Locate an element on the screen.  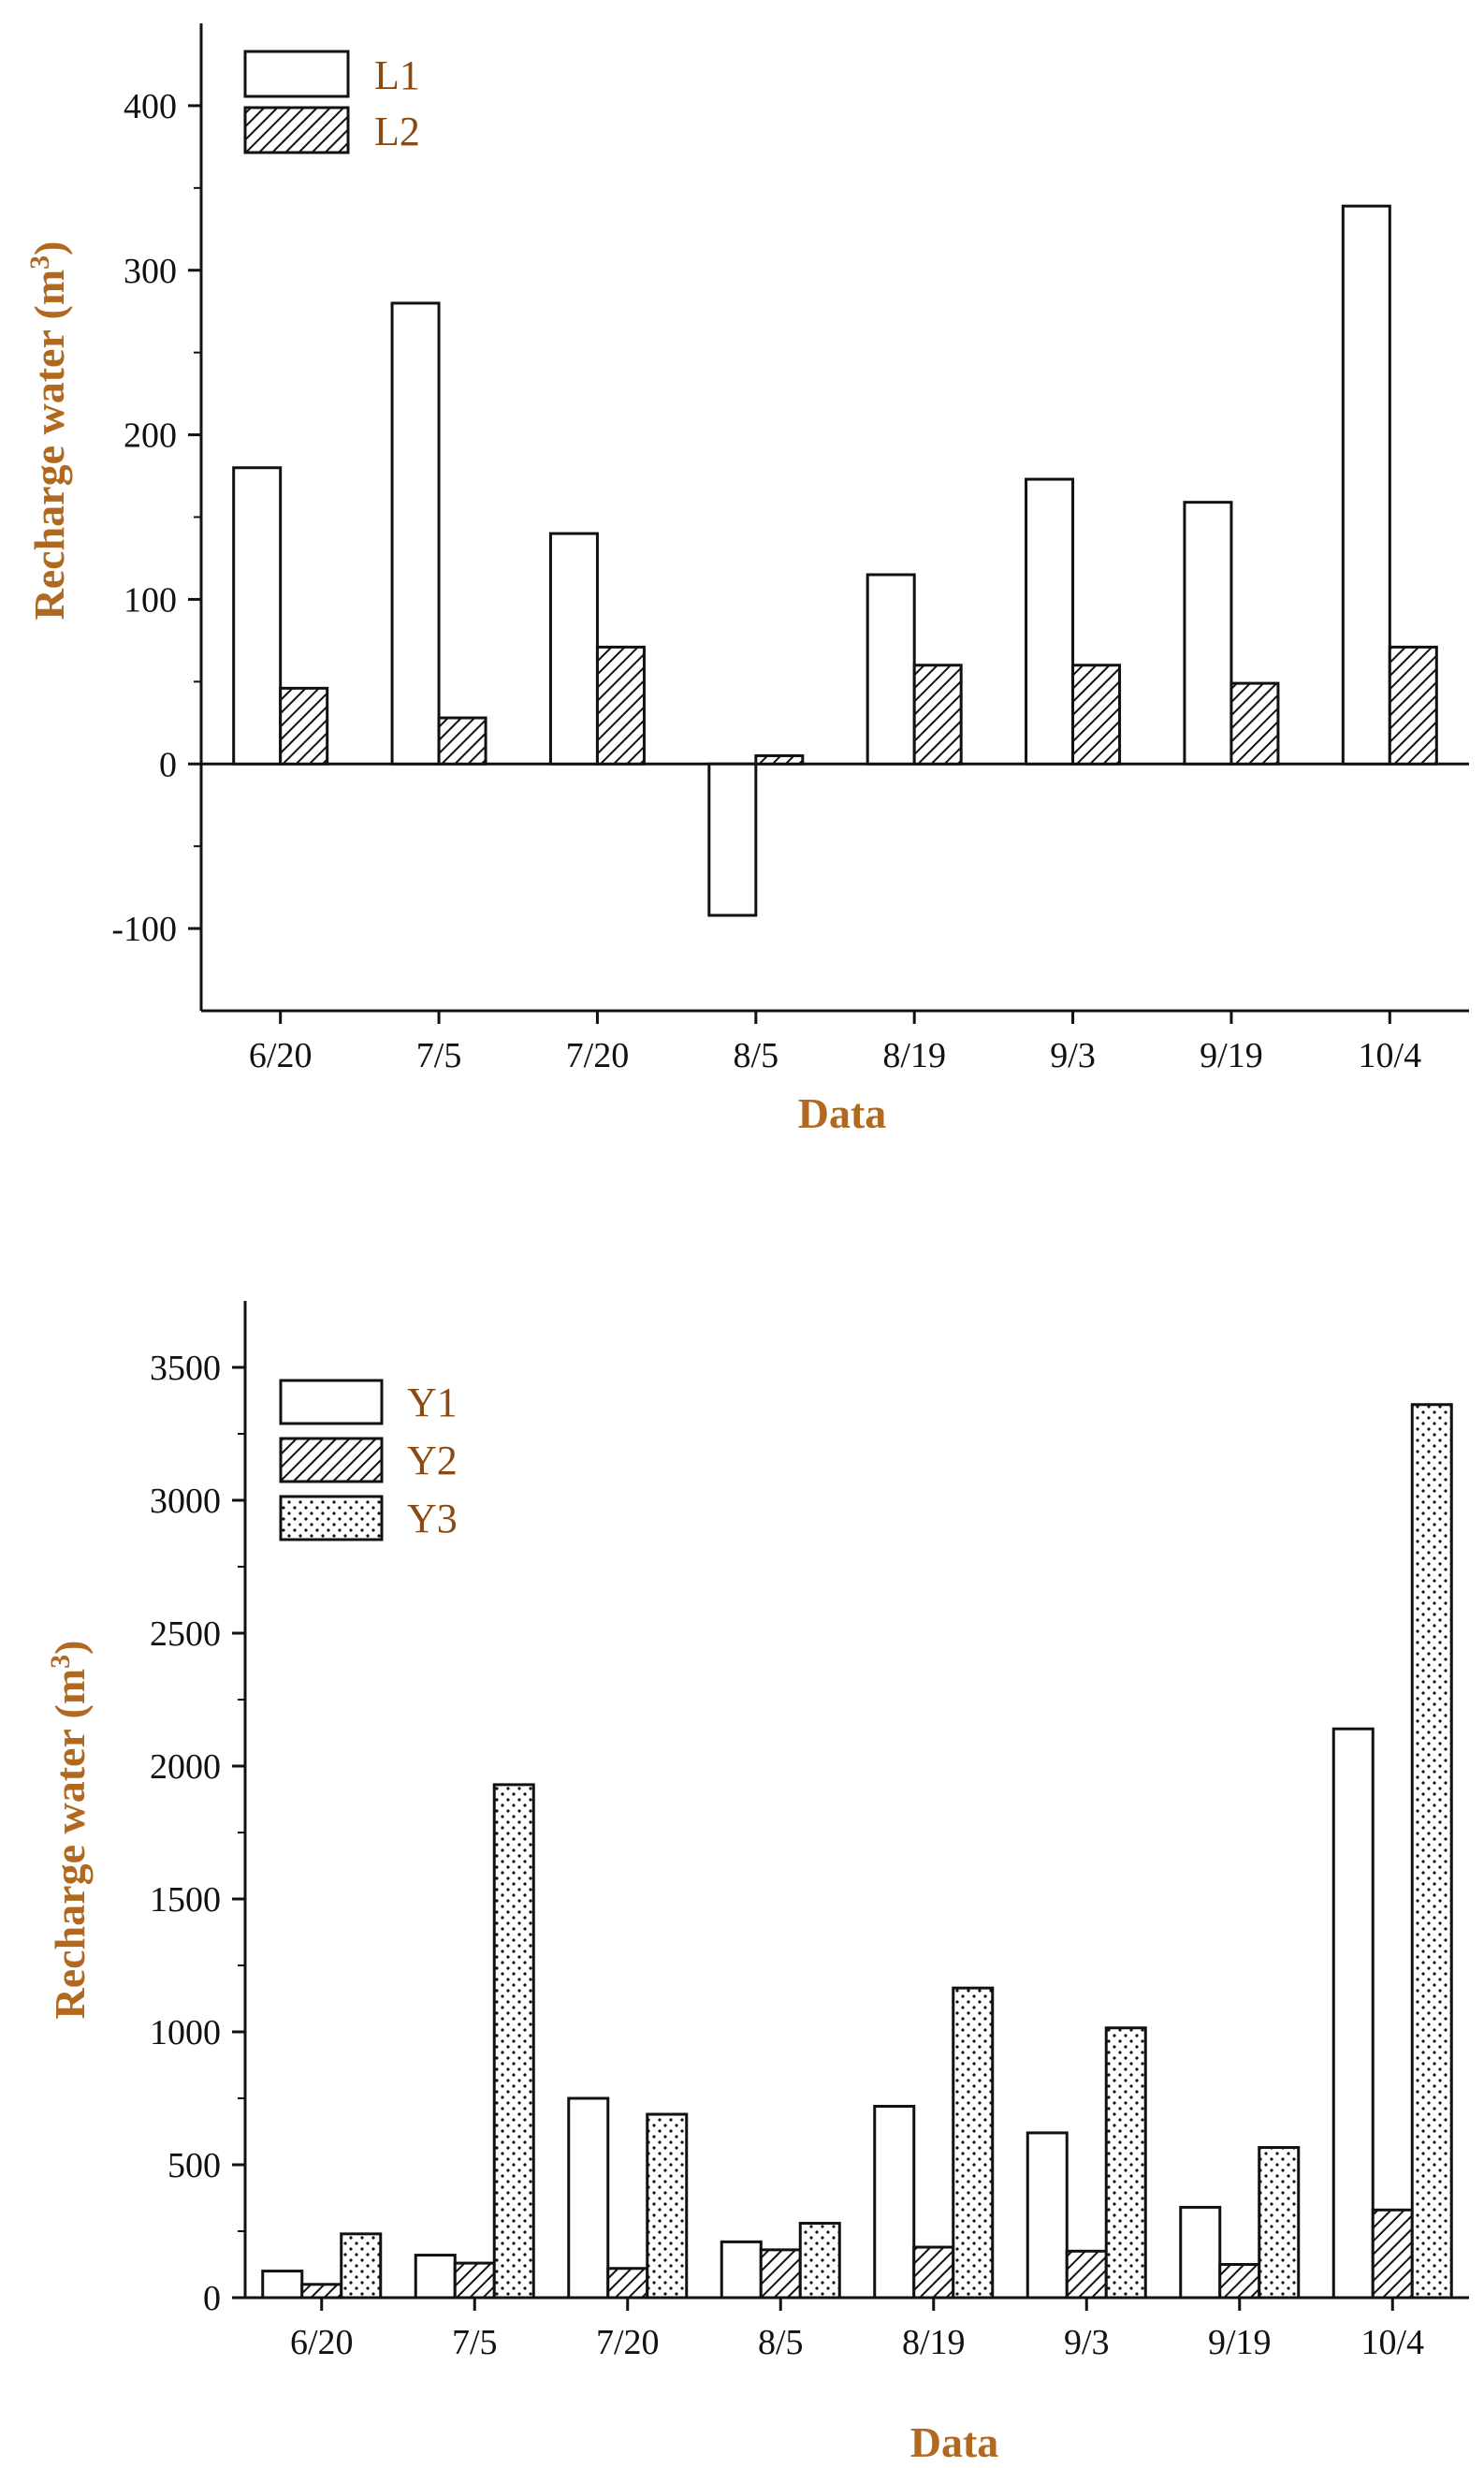
chart-l-legend-label-l2: L2 is located at coordinates (397, 131).